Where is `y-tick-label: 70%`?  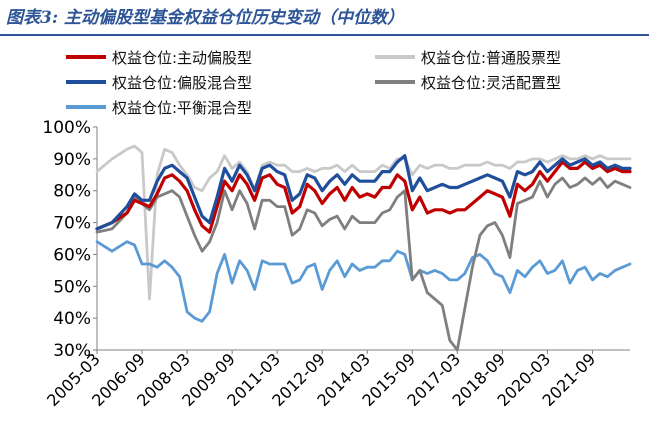
y-tick-label: 70% is located at coordinates (72, 224).